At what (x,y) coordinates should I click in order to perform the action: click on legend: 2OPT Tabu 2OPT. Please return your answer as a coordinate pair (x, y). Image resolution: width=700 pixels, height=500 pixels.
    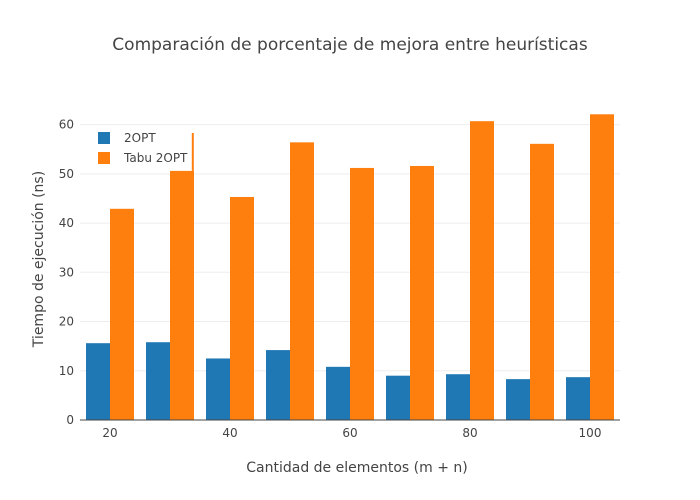
    Looking at the image, I should click on (143, 148).